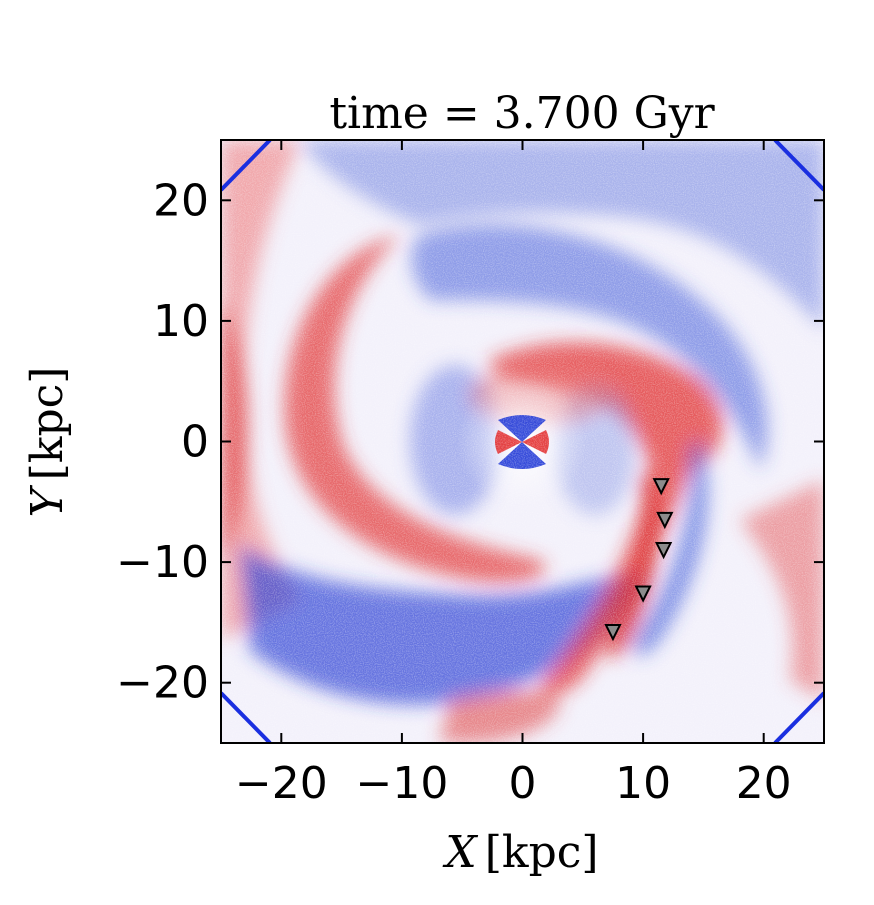  Describe the element at coordinates (246, 717) in the screenshot. I see `corner-edge-bottom-left` at that location.